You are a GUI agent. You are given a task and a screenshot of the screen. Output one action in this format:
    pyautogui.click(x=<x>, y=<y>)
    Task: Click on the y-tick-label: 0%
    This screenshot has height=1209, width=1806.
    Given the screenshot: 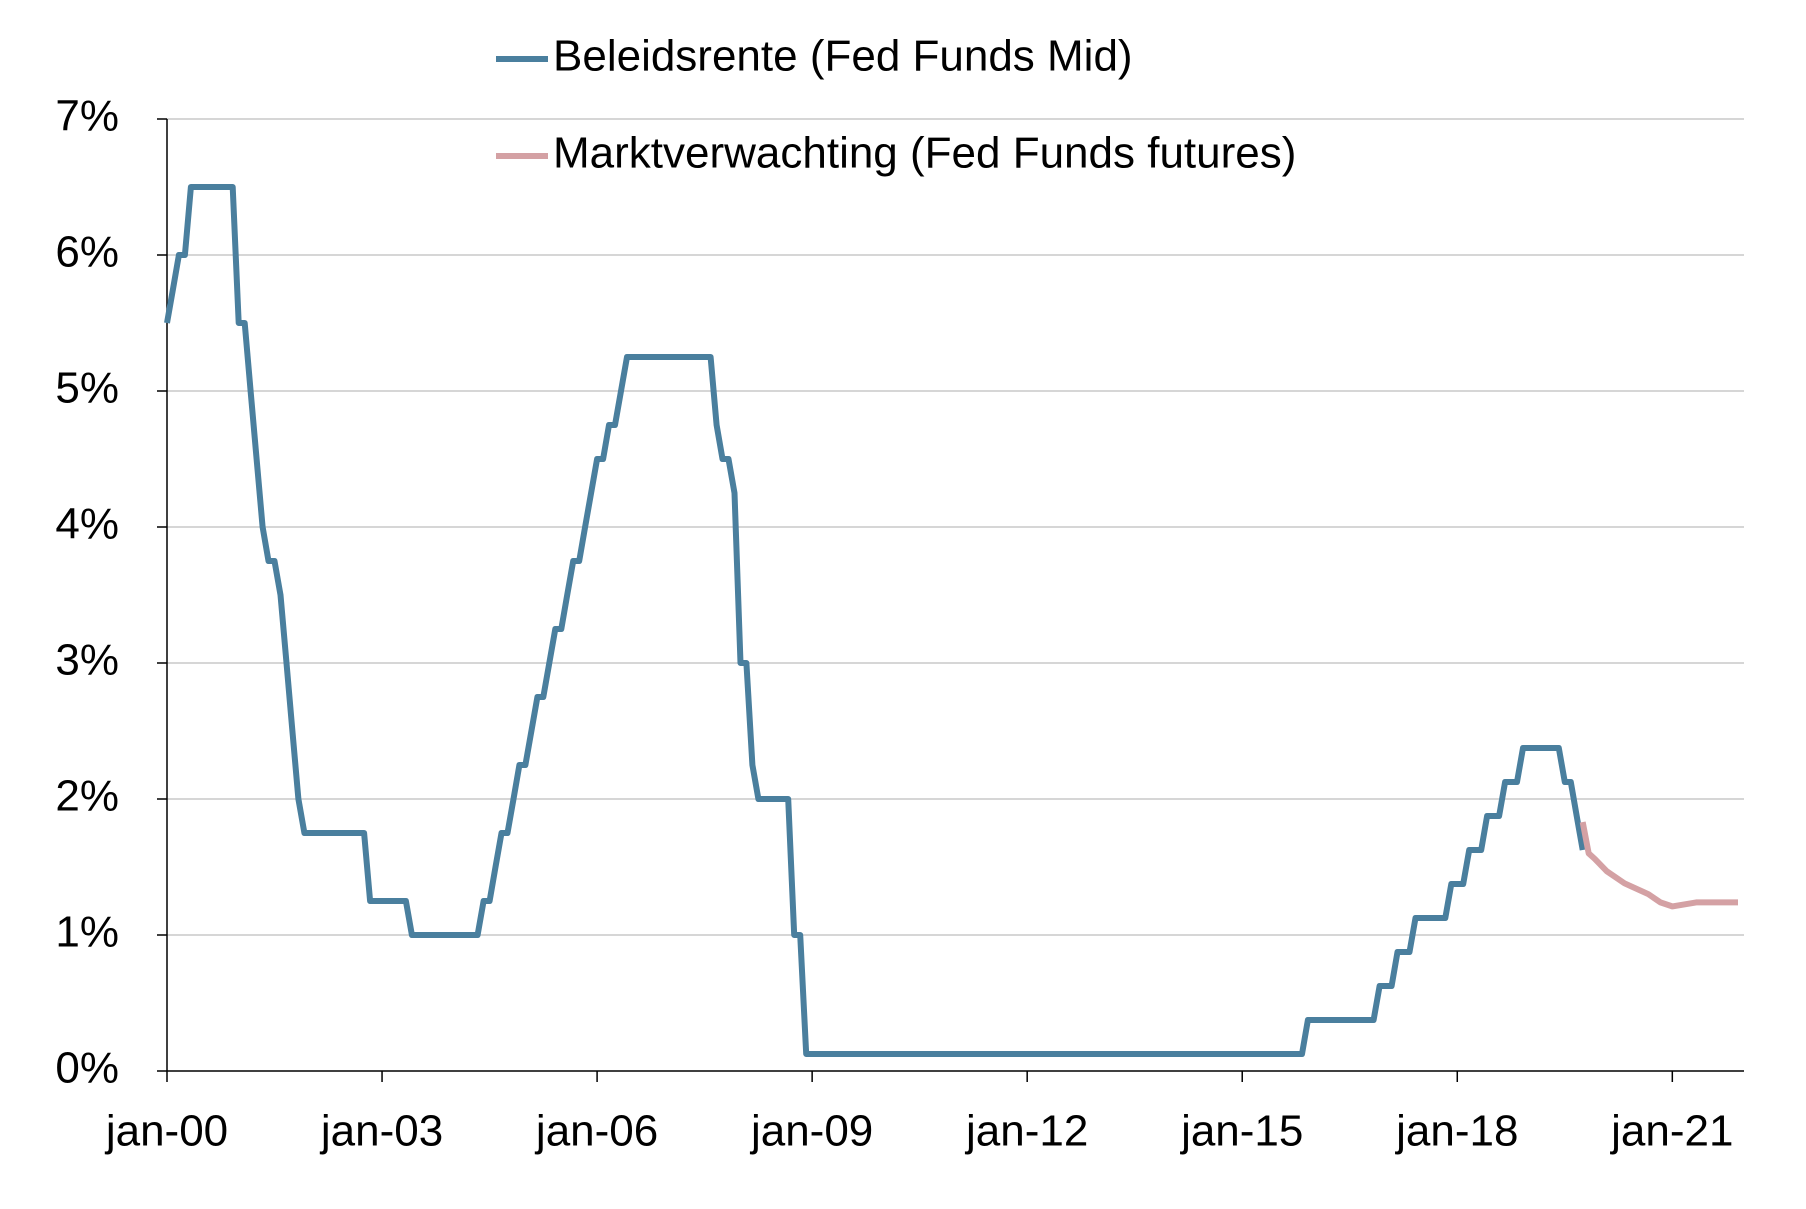 What is the action you would take?
    pyautogui.click(x=87, y=1068)
    